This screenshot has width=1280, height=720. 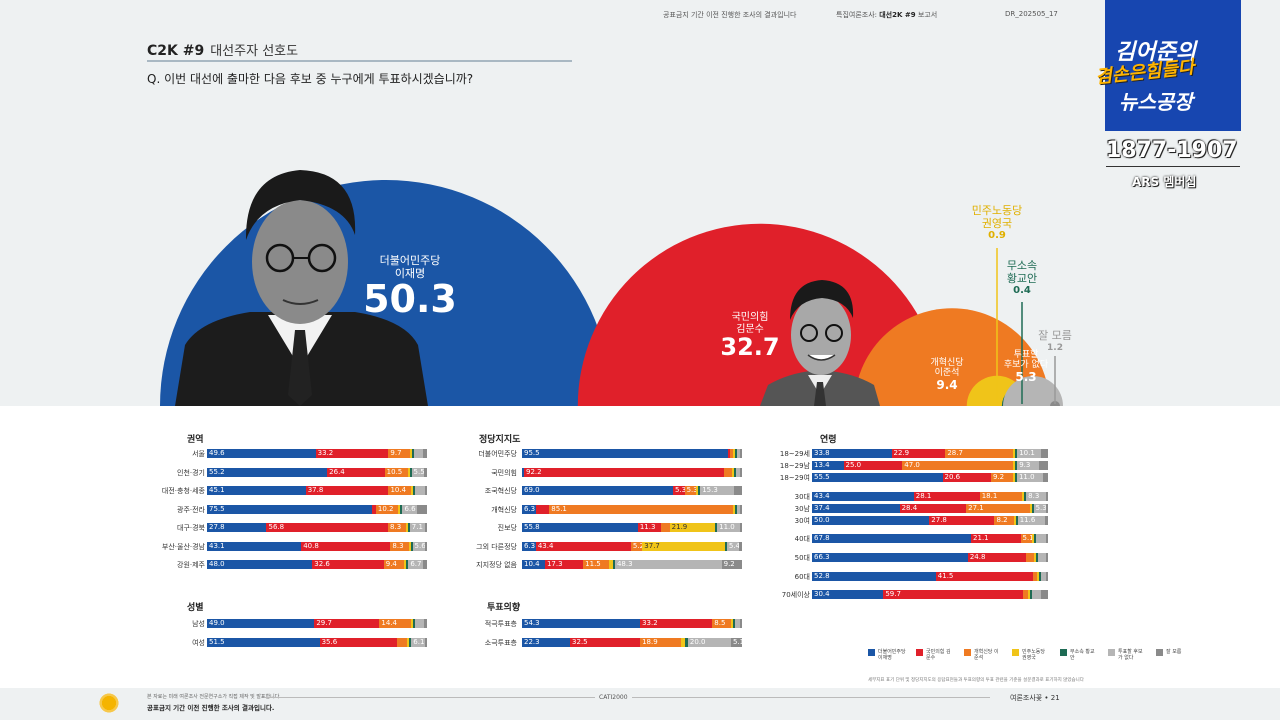 I want to click on report-suffix: 보고서, so click(x=927, y=15).